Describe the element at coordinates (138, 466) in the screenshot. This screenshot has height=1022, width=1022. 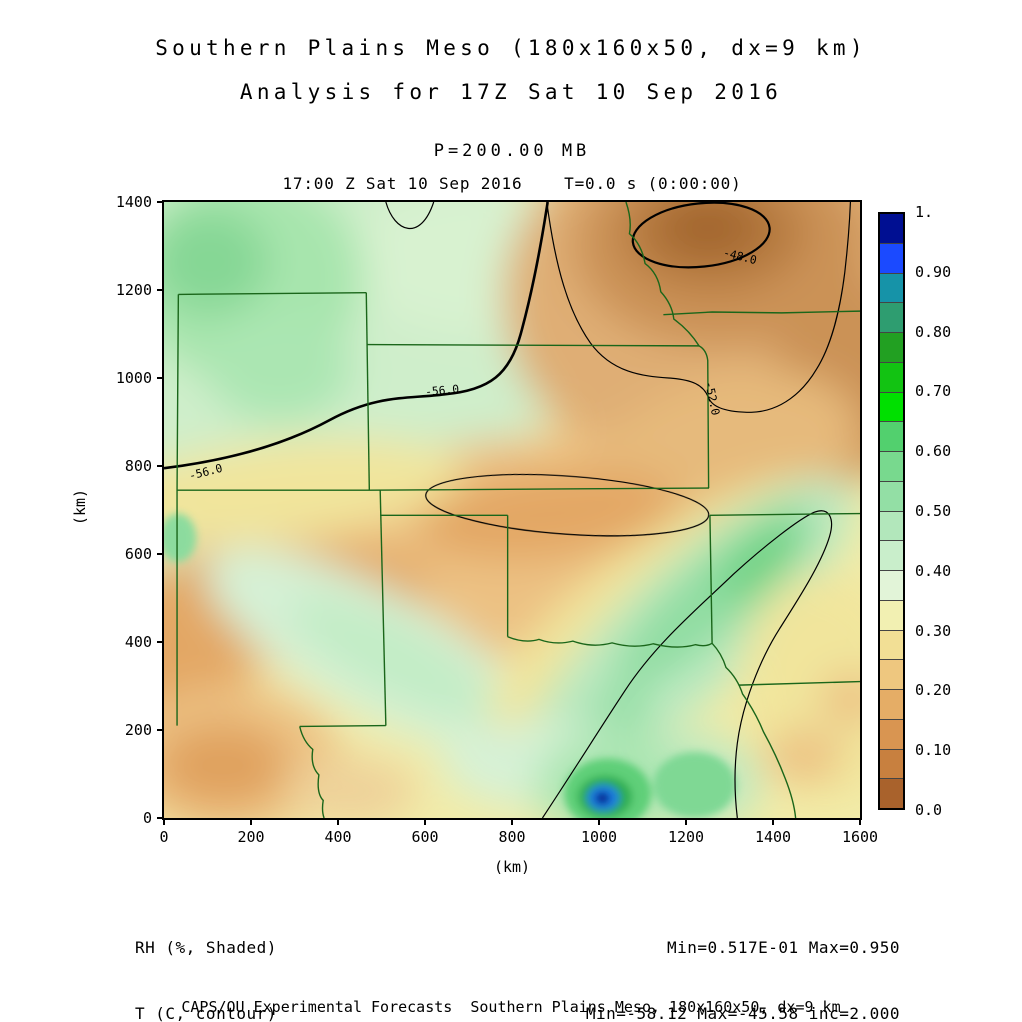
I see `y-tick-label: 800` at that location.